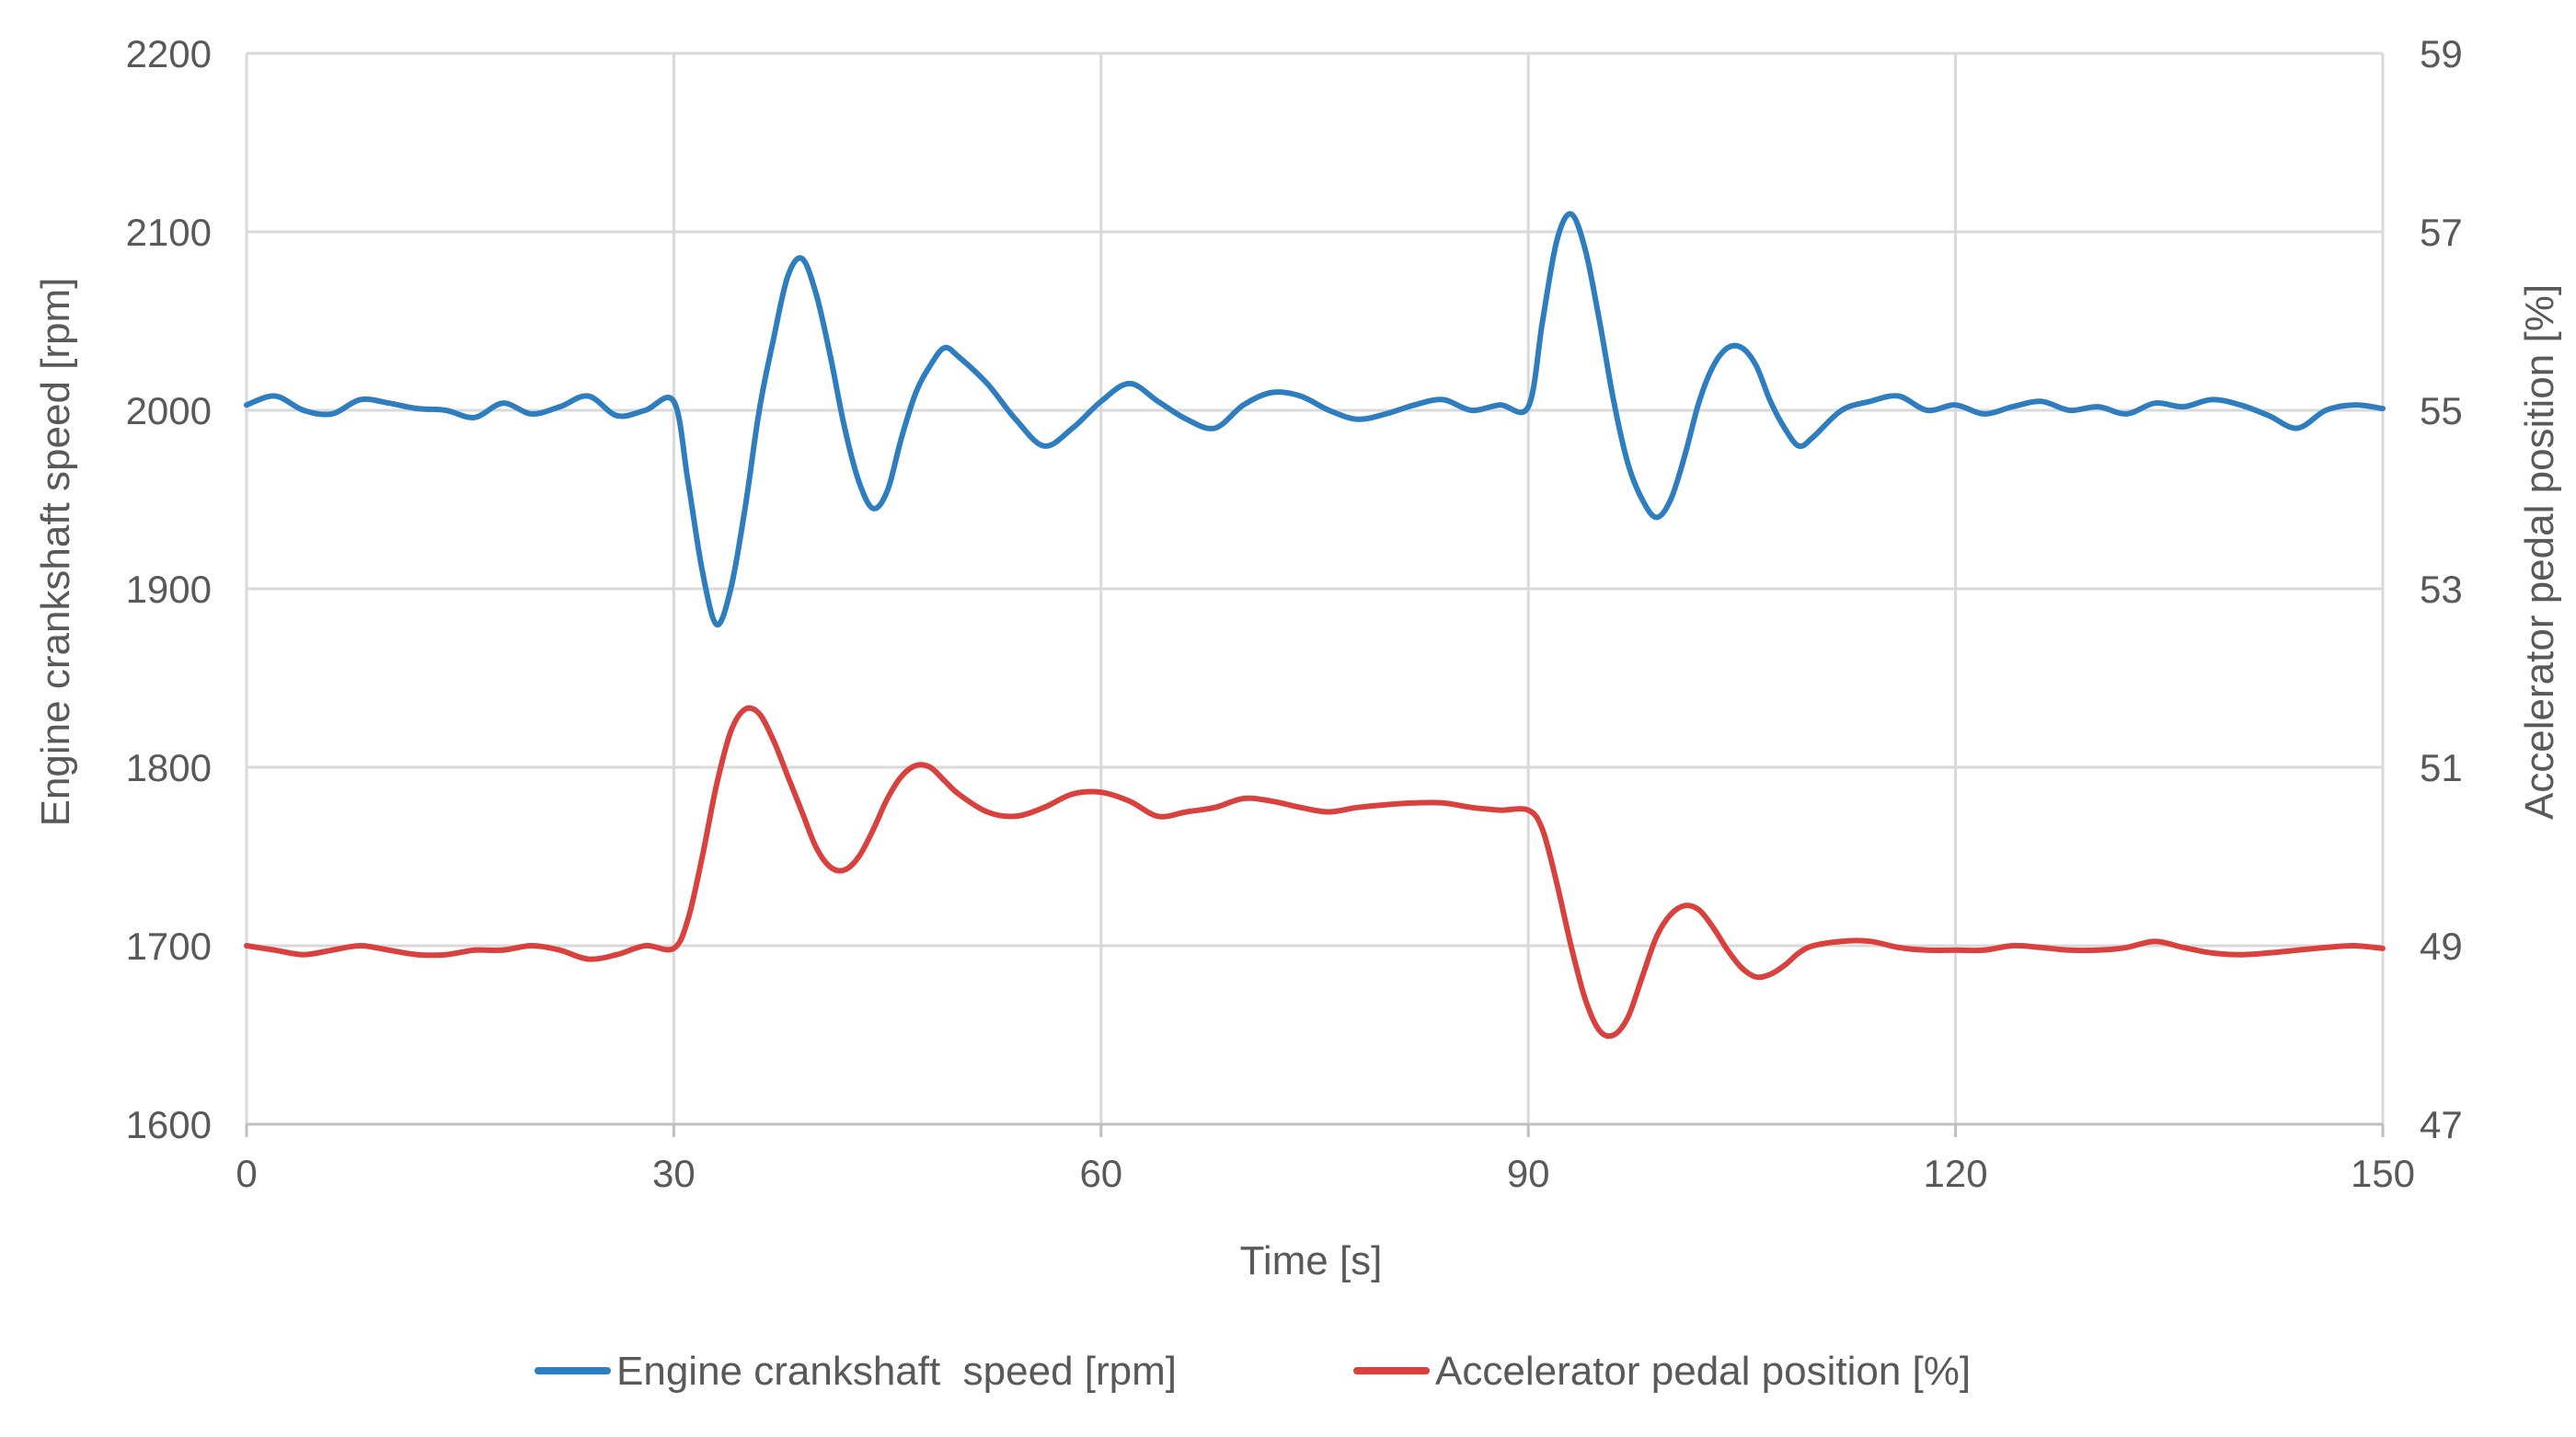  I want to click on x-axis-title: Time [s], so click(1311, 1260).